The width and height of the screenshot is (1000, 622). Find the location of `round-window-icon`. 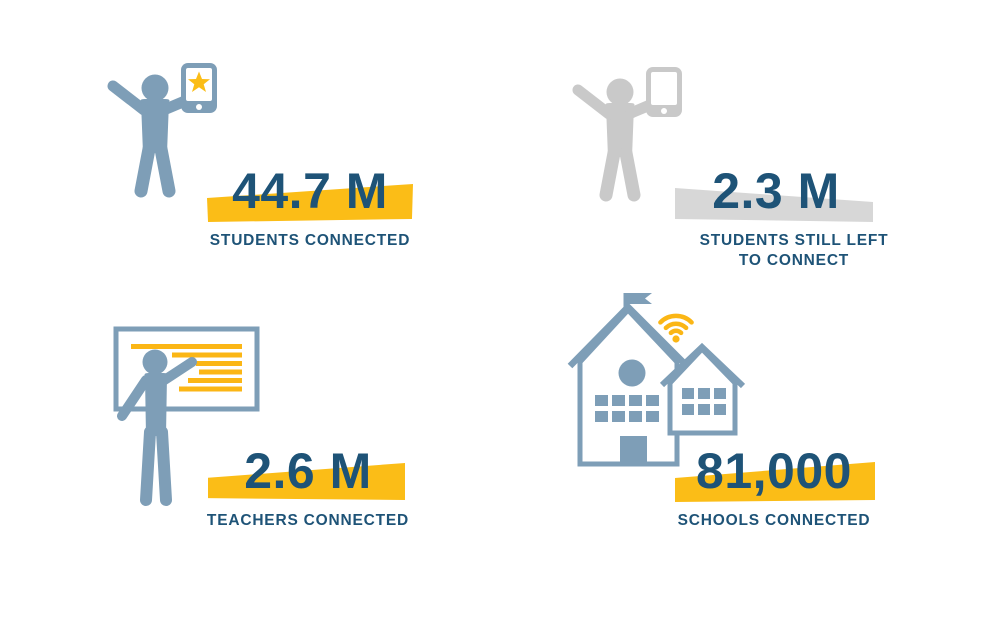

round-window-icon is located at coordinates (632, 373).